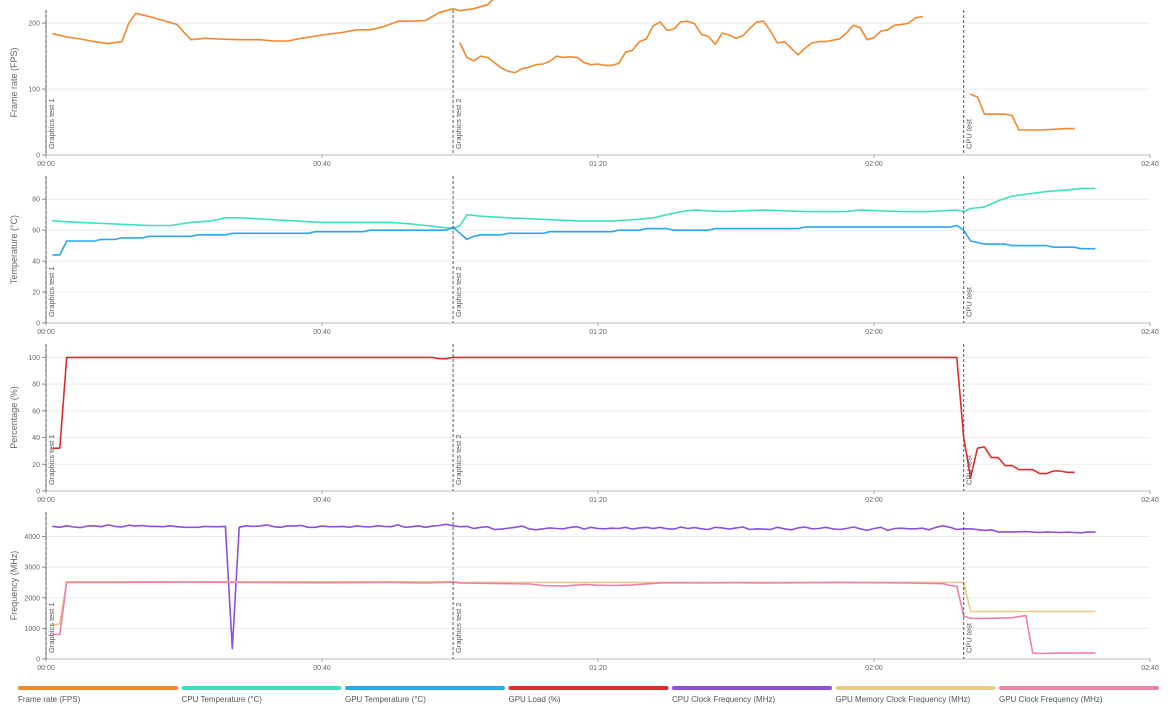 This screenshot has width=1170, height=711. What do you see at coordinates (34, 24) in the screenshot?
I see `y-tick-label: 200` at bounding box center [34, 24].